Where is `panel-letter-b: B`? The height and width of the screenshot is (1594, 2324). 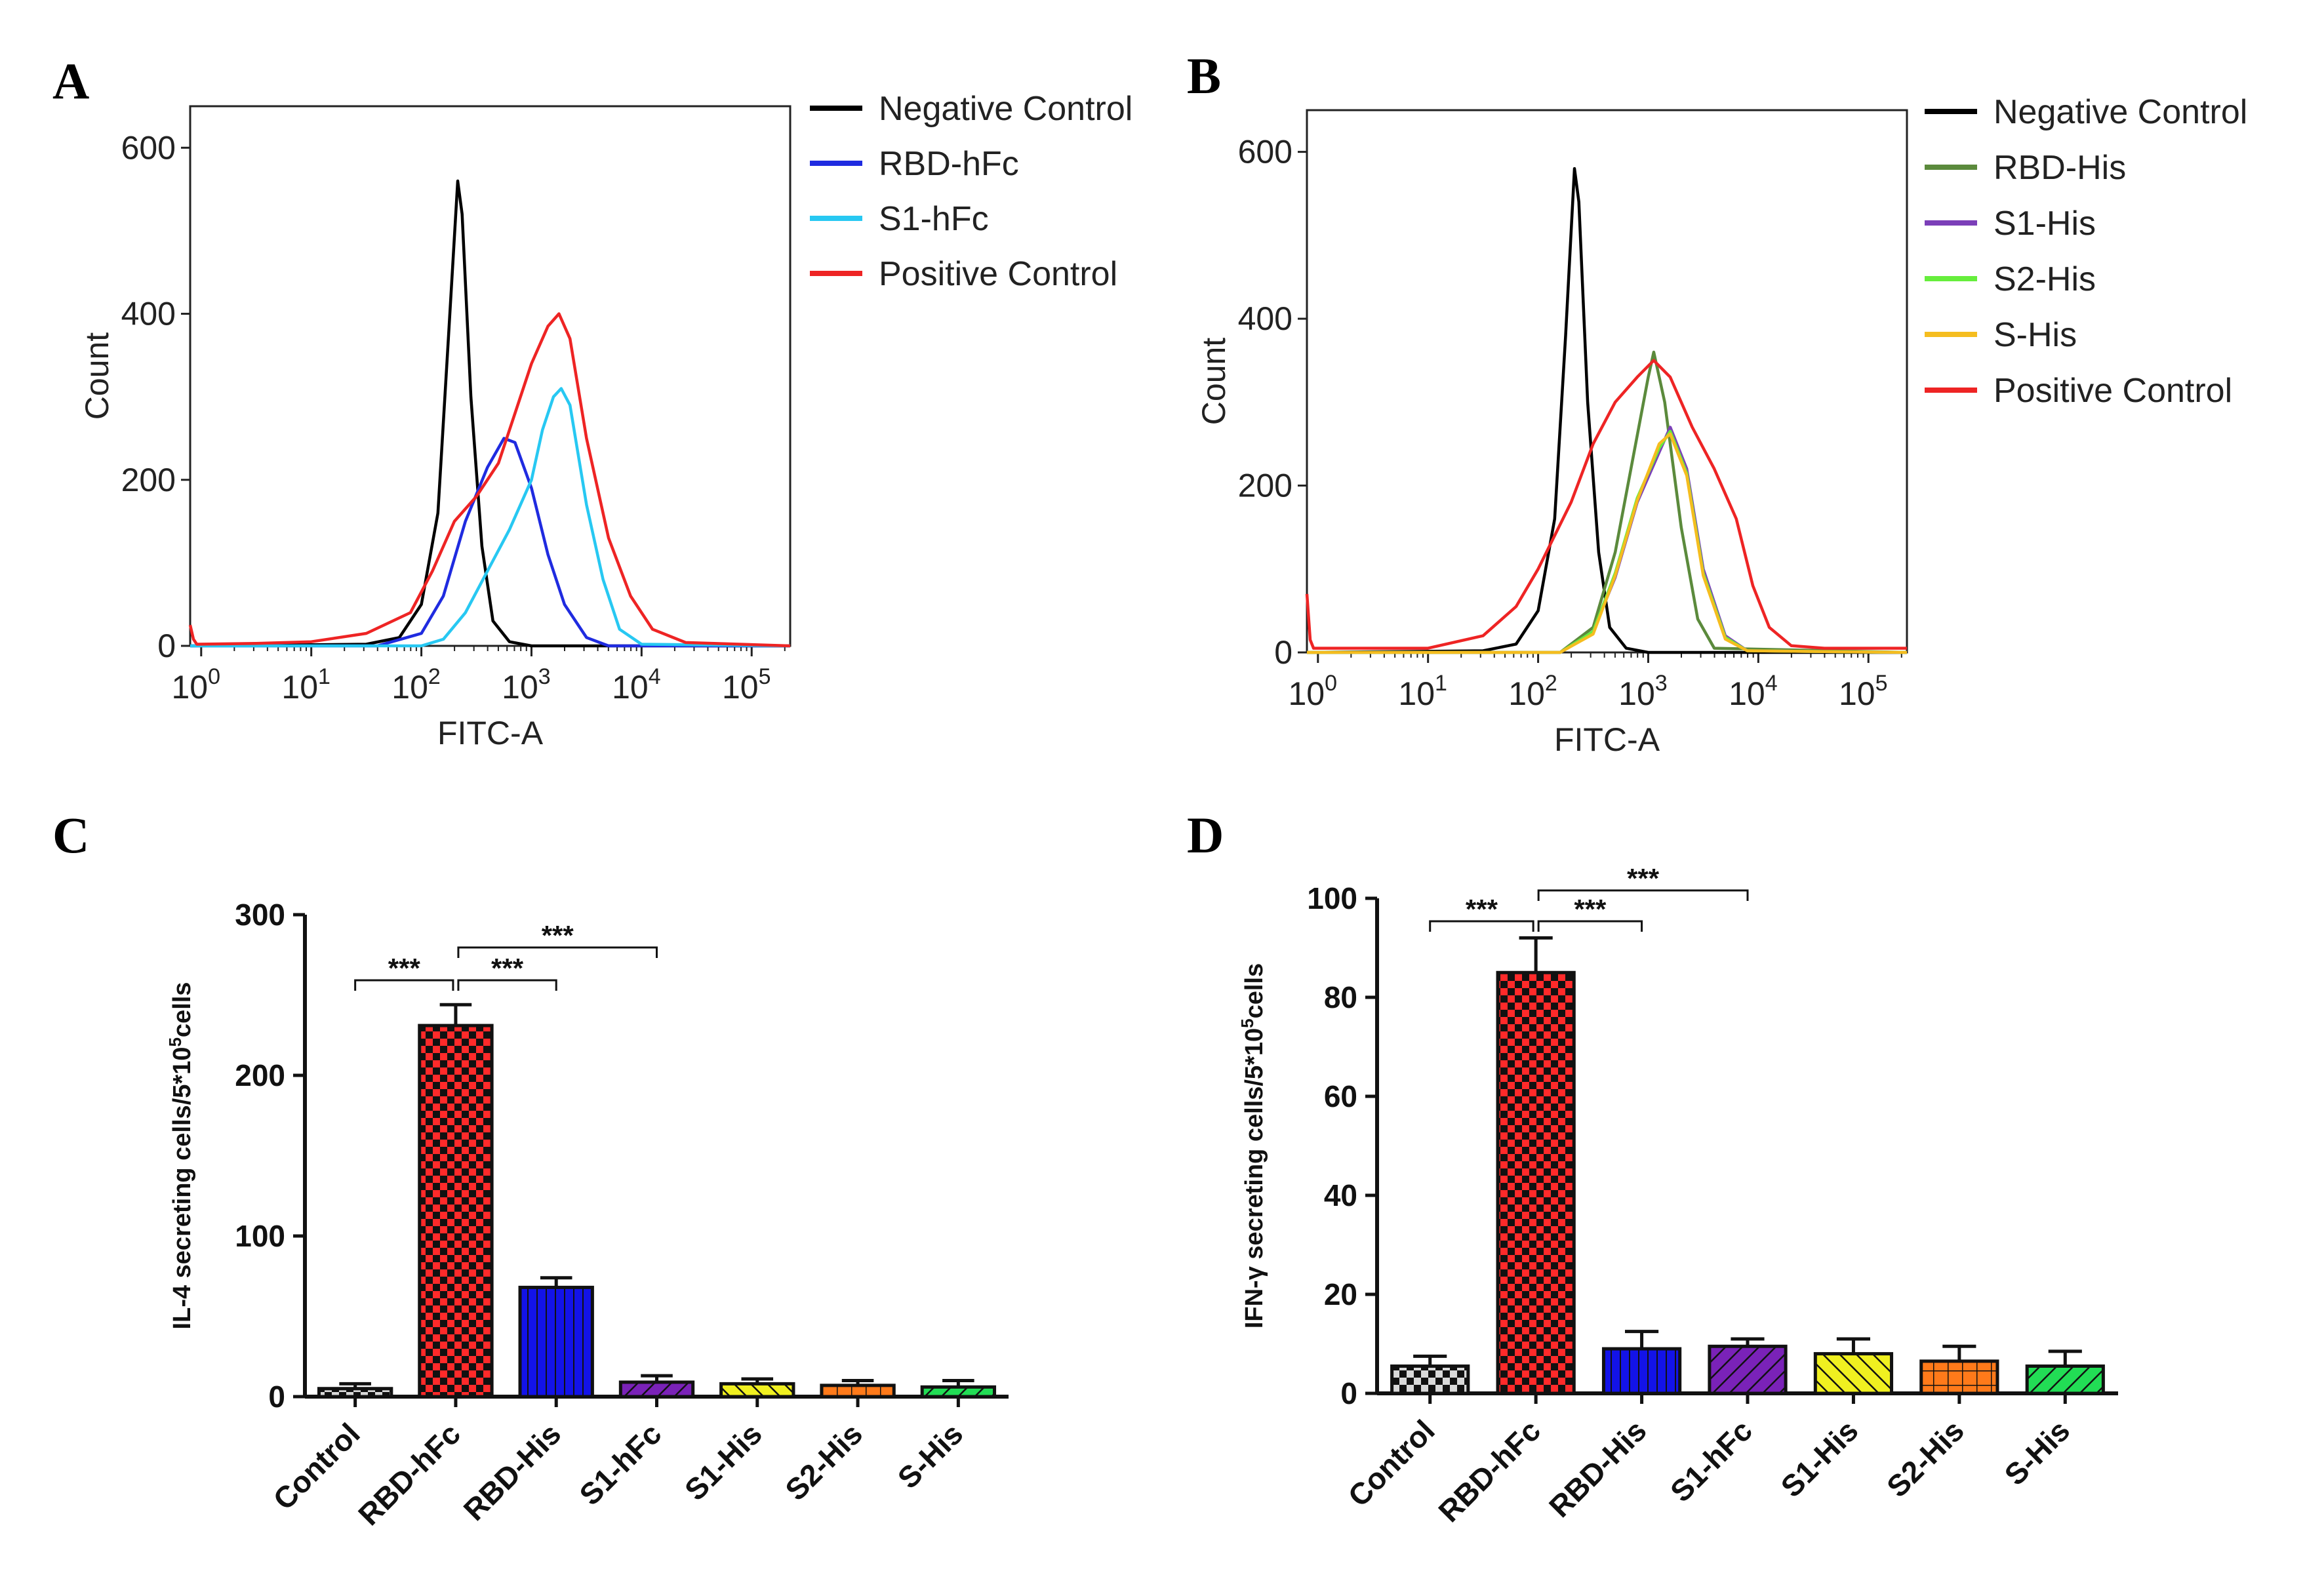
panel-letter-b: B is located at coordinates (1204, 75).